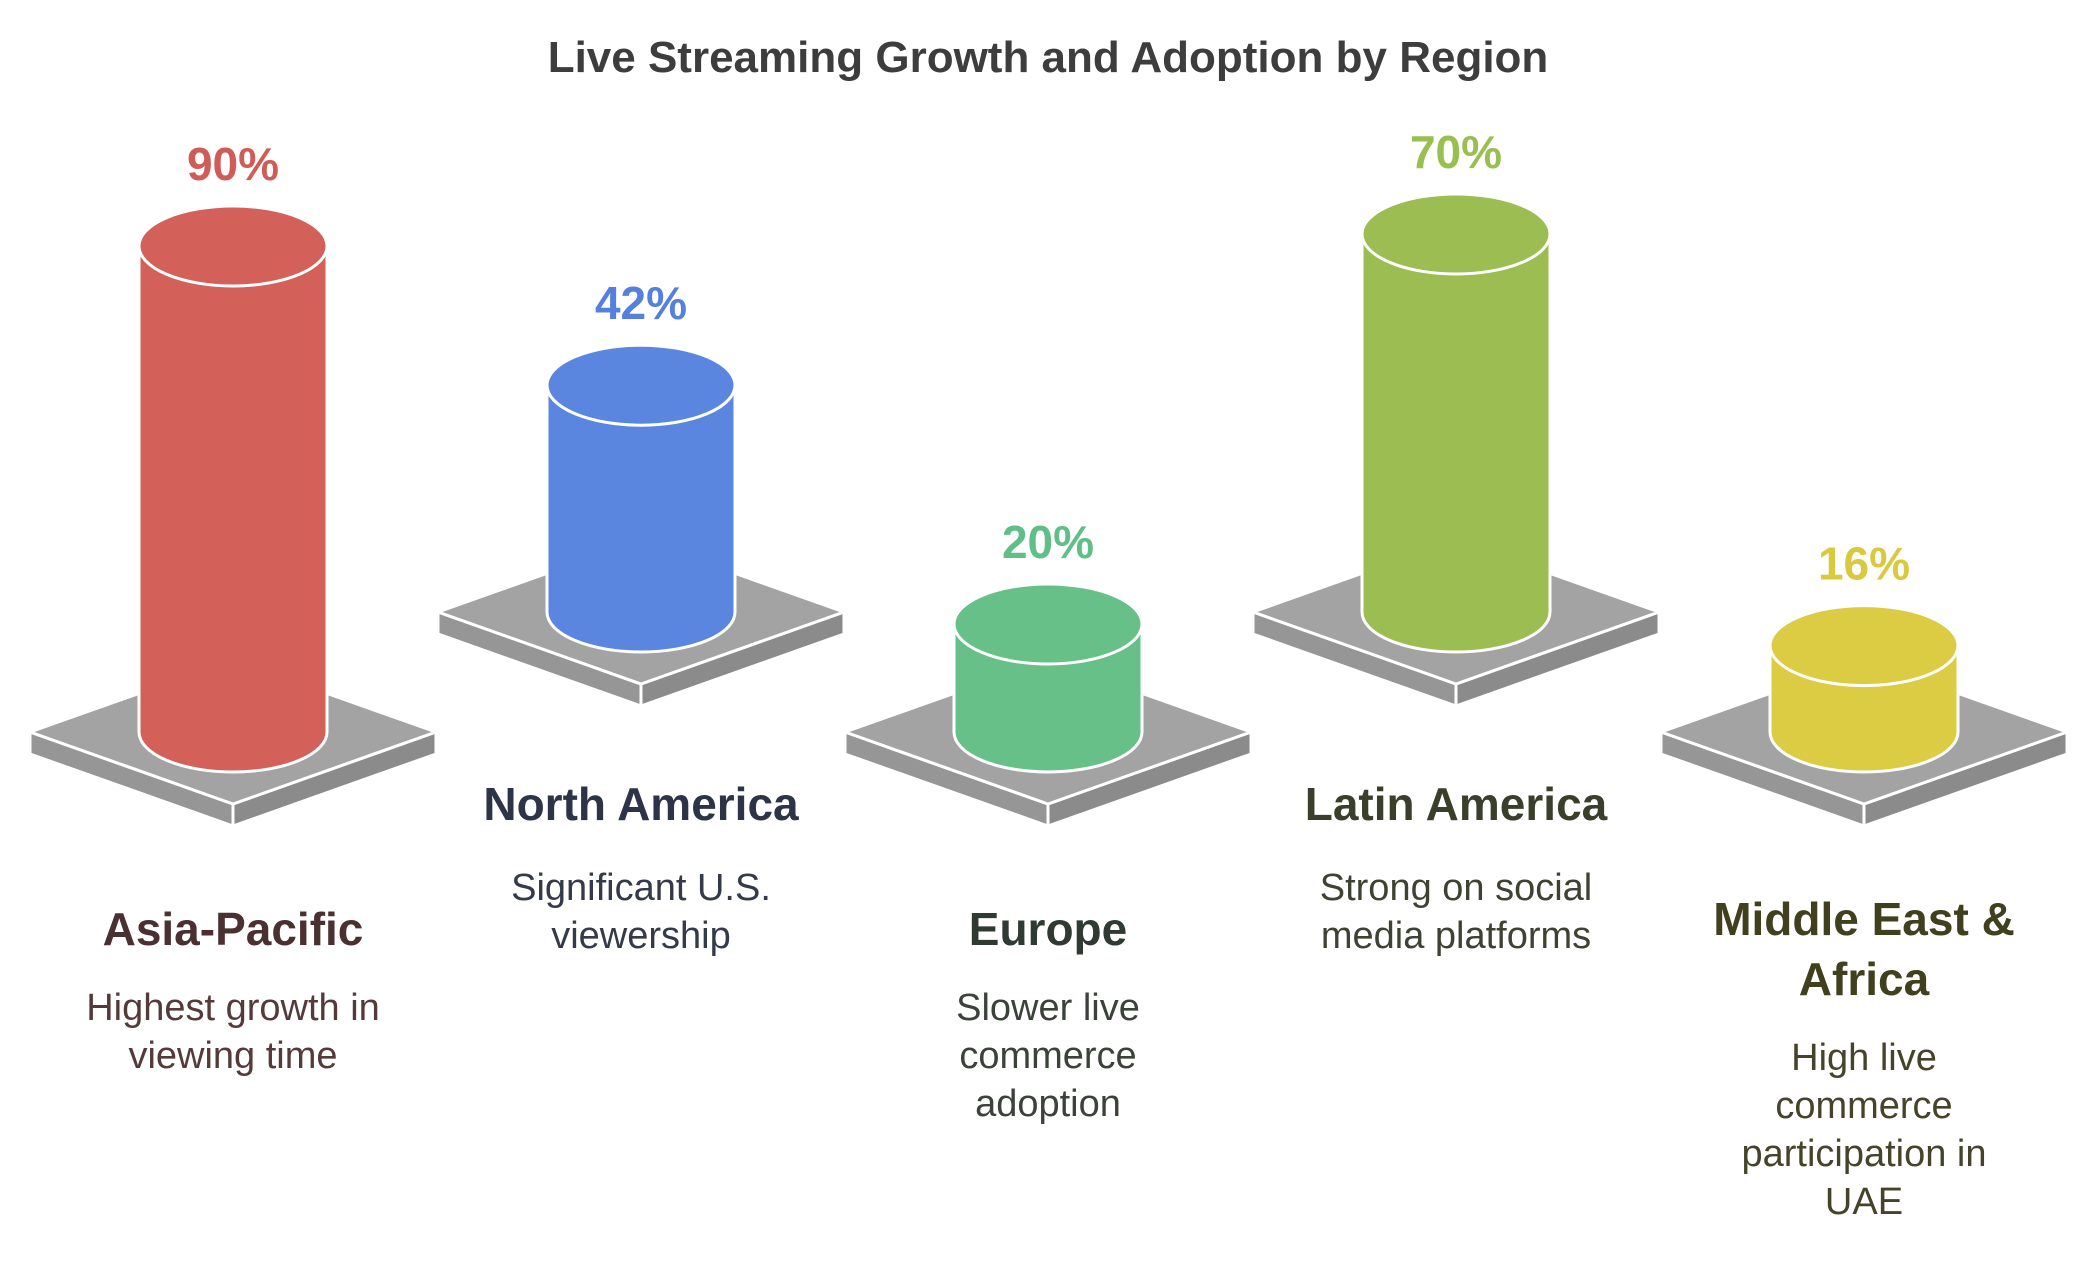  What do you see at coordinates (1863, 1154) in the screenshot?
I see `description-line-4-2: participation in` at bounding box center [1863, 1154].